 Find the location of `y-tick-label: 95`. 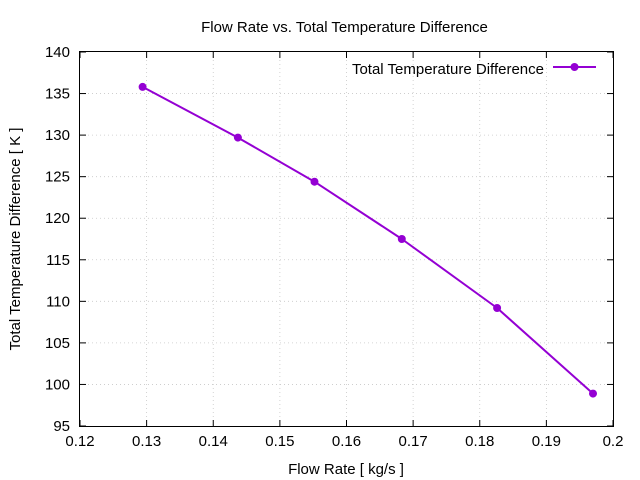

y-tick-label: 95 is located at coordinates (61, 426).